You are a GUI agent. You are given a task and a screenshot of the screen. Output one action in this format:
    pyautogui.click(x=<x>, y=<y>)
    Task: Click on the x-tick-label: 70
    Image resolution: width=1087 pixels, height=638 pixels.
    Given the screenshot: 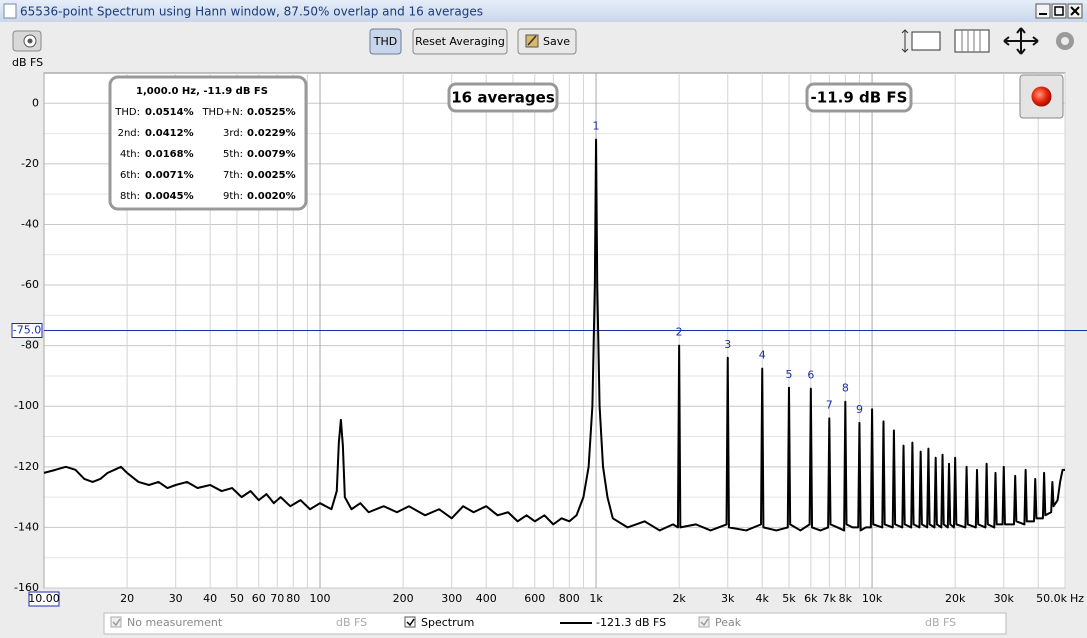 What is the action you would take?
    pyautogui.click(x=277, y=598)
    